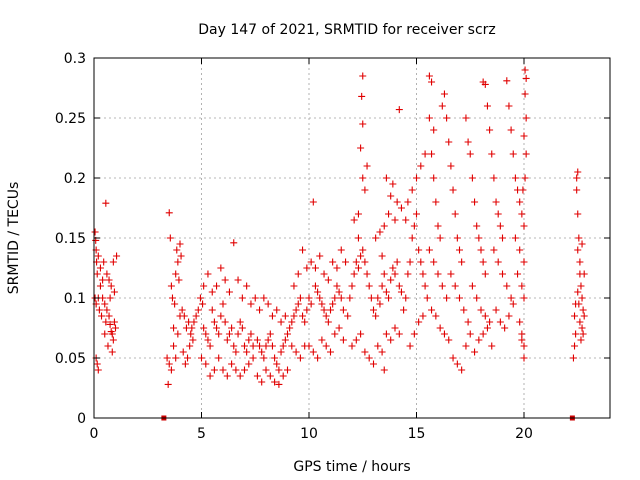  What do you see at coordinates (75, 179) in the screenshot?
I see `y-tick-label: 0.2` at bounding box center [75, 179].